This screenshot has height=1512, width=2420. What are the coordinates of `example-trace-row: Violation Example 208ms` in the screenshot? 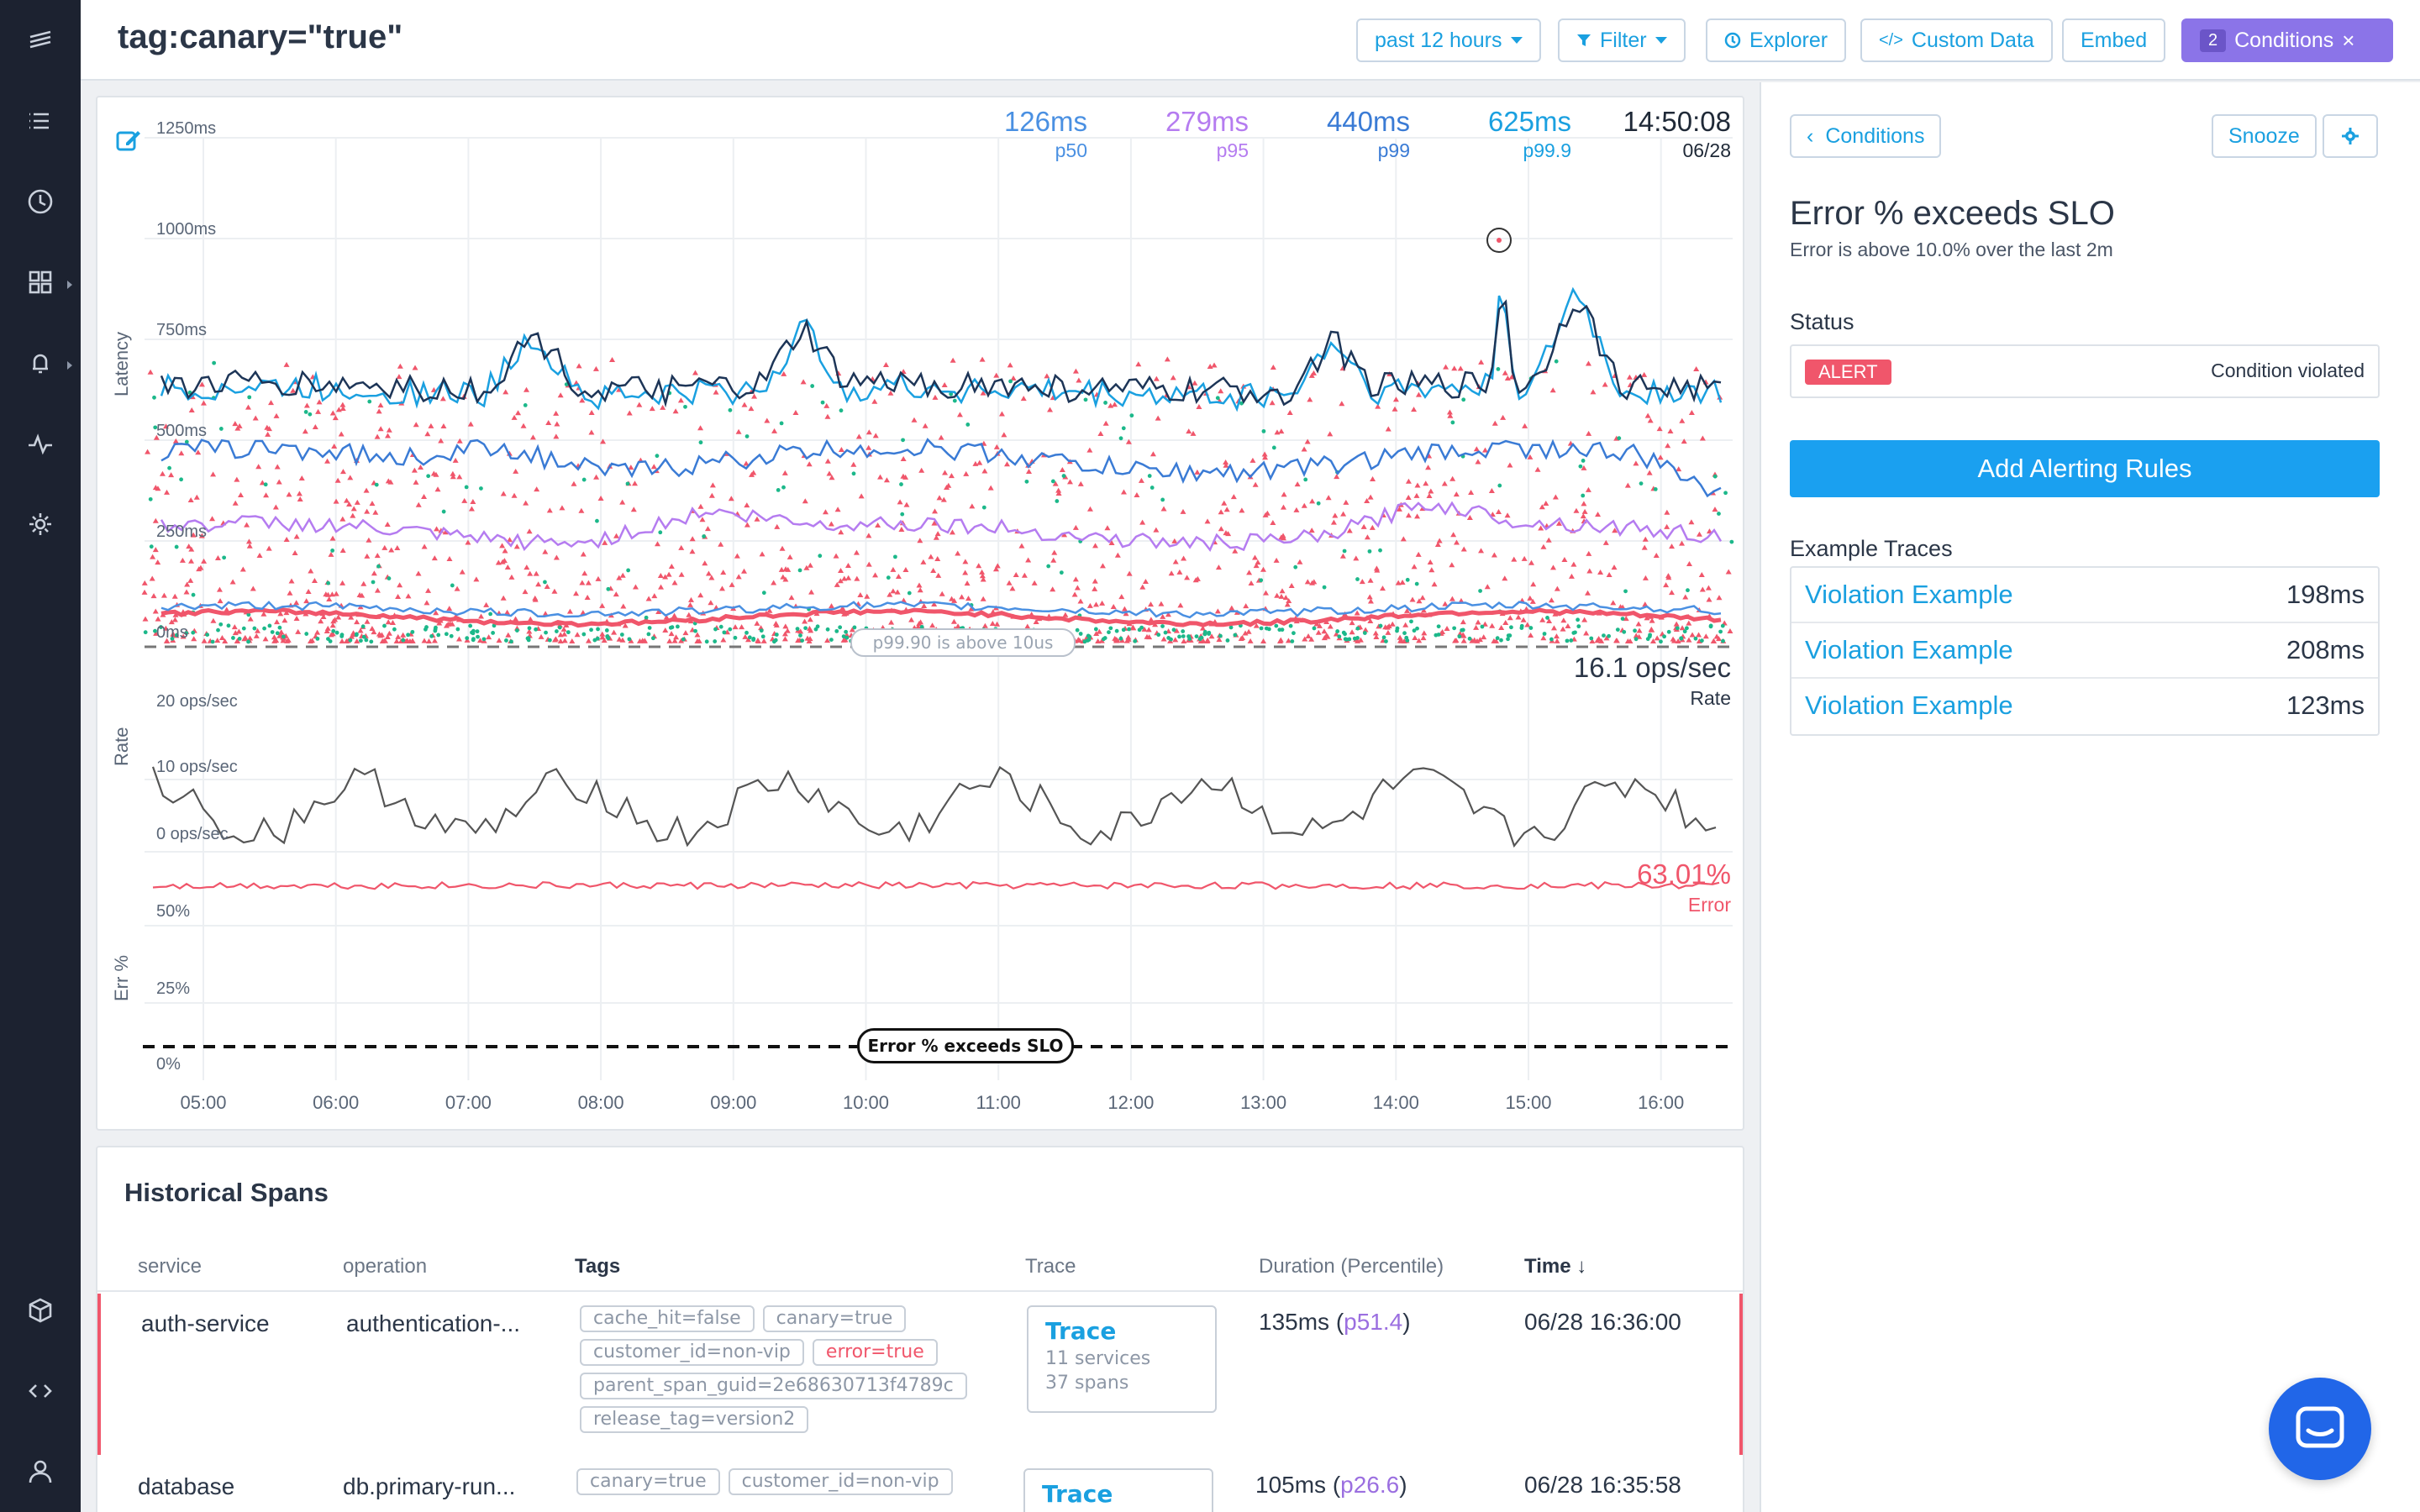 It's located at (2085, 651).